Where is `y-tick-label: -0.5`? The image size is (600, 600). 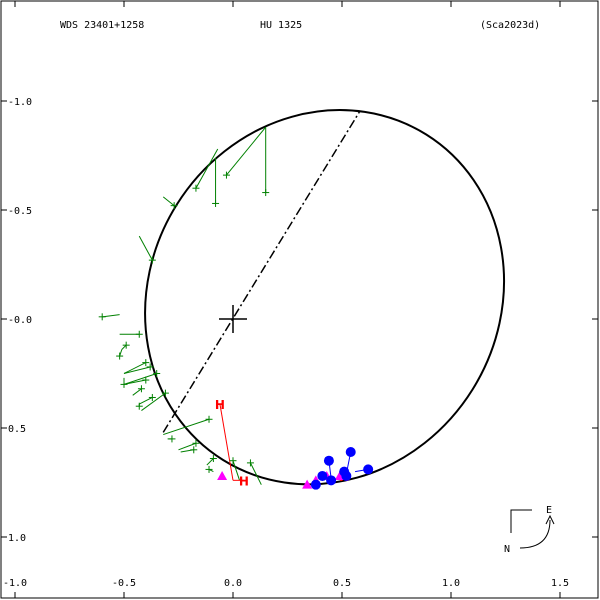
y-tick-label: -0.5 is located at coordinates (20, 211).